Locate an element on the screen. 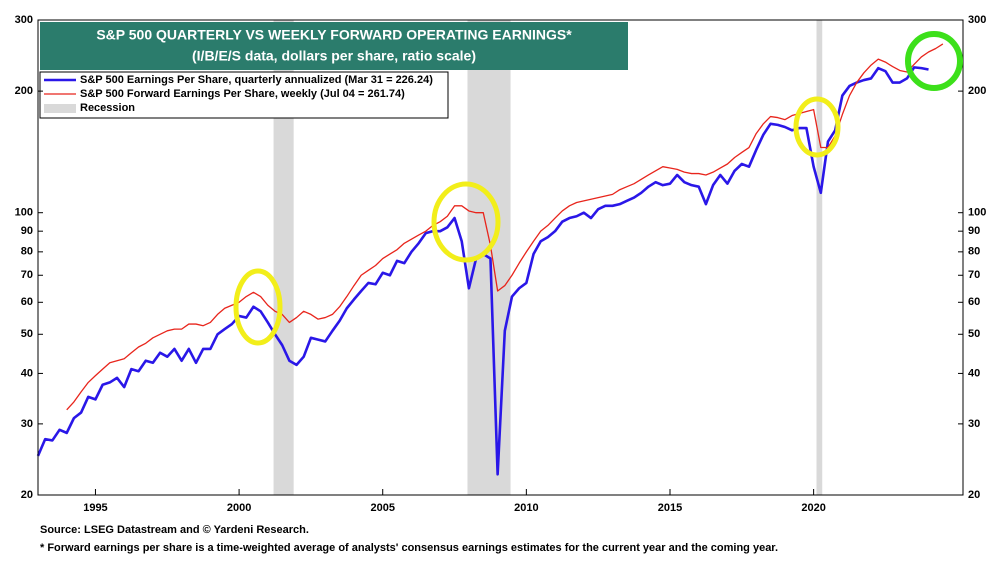 This screenshot has height=566, width=993. legend-swatch is located at coordinates (60, 108).